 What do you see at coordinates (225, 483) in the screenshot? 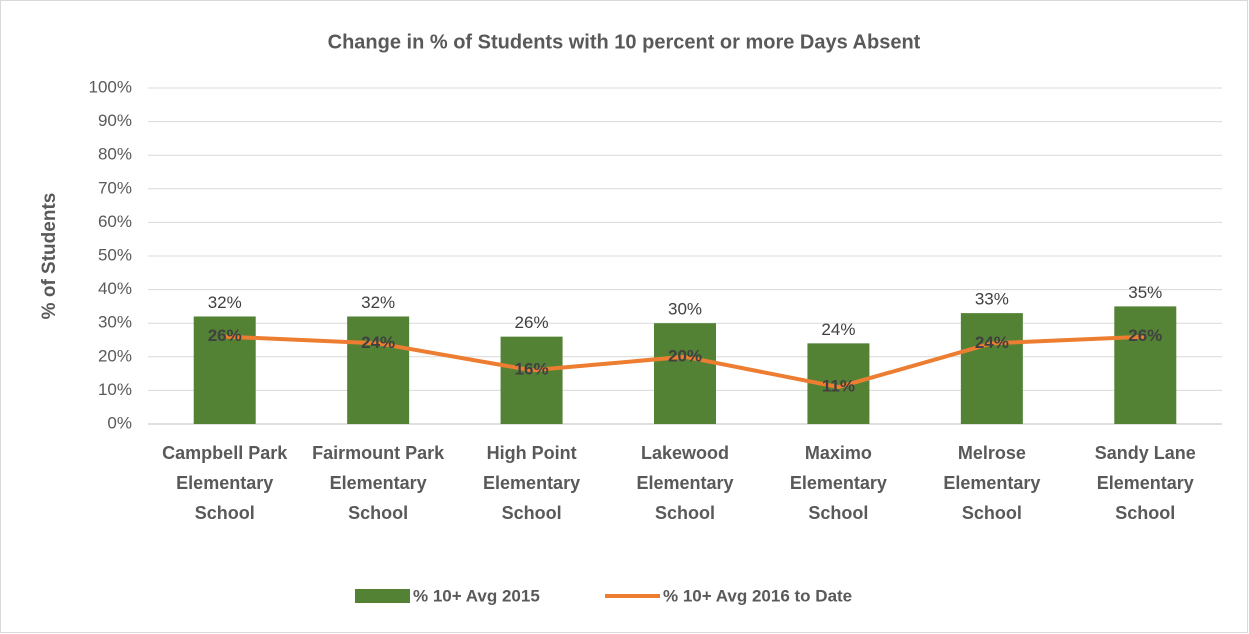
I see `x-tick-label: Campbell Park Elementary School` at bounding box center [225, 483].